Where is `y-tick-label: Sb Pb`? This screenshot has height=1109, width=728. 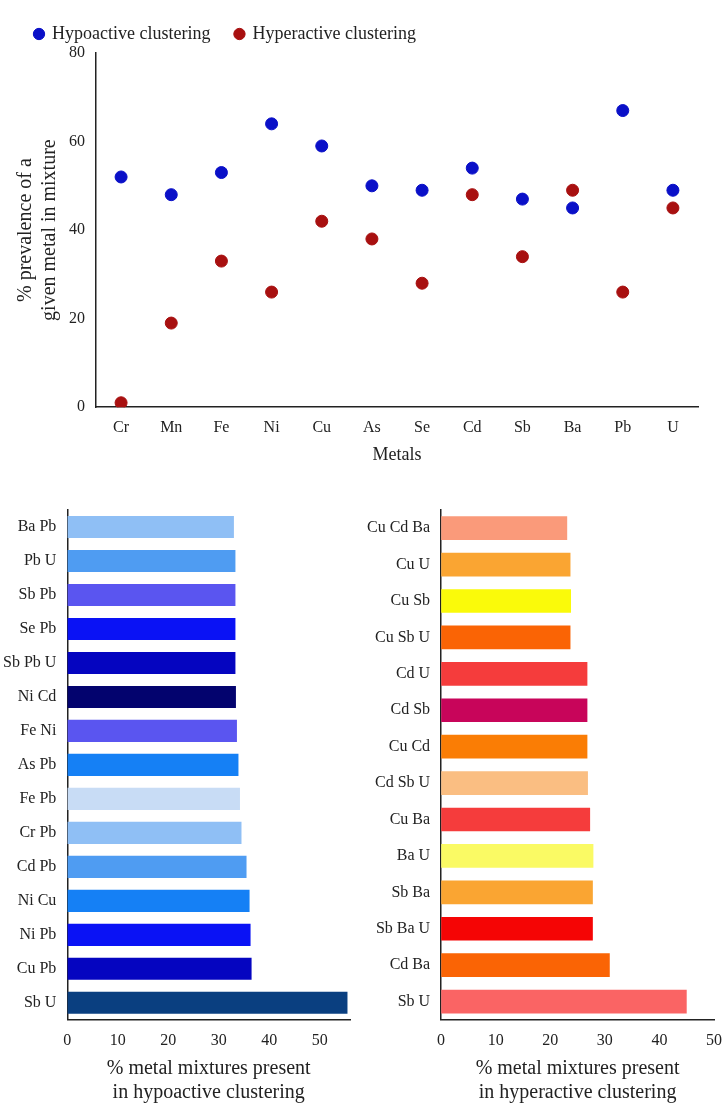 y-tick-label: Sb Pb is located at coordinates (37, 594).